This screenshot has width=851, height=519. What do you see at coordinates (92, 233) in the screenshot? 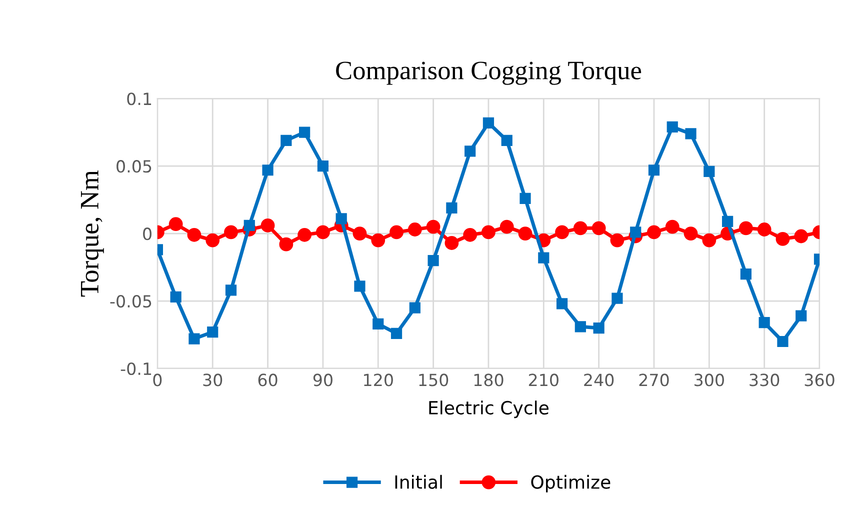
I see `y-axis-title: Torque, Nm` at bounding box center [92, 233].